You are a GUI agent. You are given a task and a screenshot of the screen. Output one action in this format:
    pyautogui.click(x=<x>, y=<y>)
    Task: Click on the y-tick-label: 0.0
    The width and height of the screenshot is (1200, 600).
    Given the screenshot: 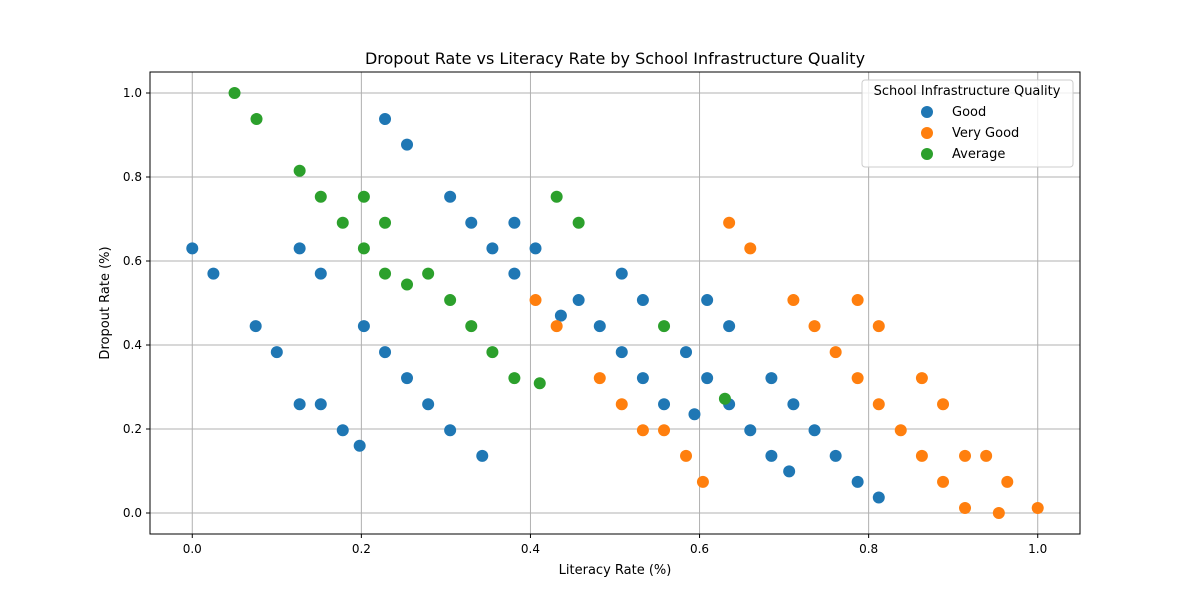 What is the action you would take?
    pyautogui.click(x=132, y=513)
    